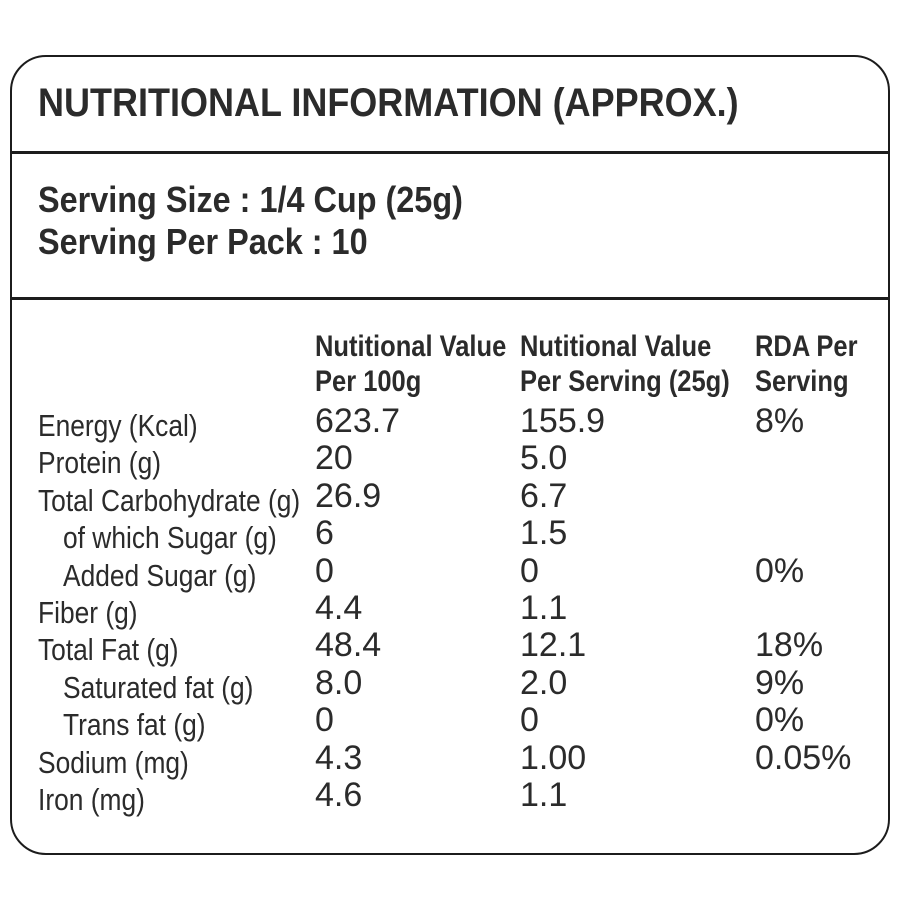  Describe the element at coordinates (544, 533) in the screenshot. I see `per-serving-value-cell: 1.5` at that location.